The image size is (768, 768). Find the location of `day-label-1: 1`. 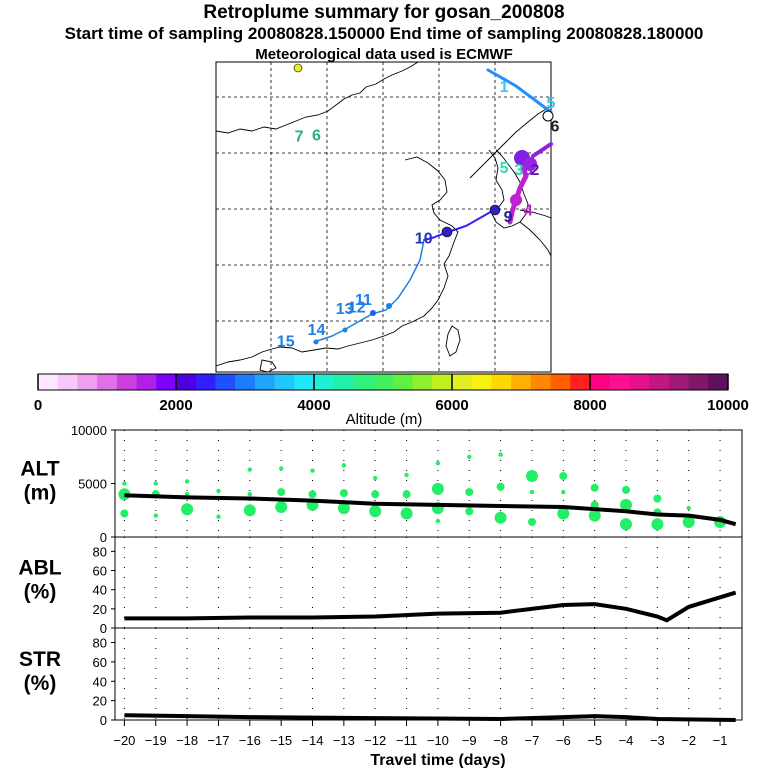

day-label-1: 1 is located at coordinates (504, 87).